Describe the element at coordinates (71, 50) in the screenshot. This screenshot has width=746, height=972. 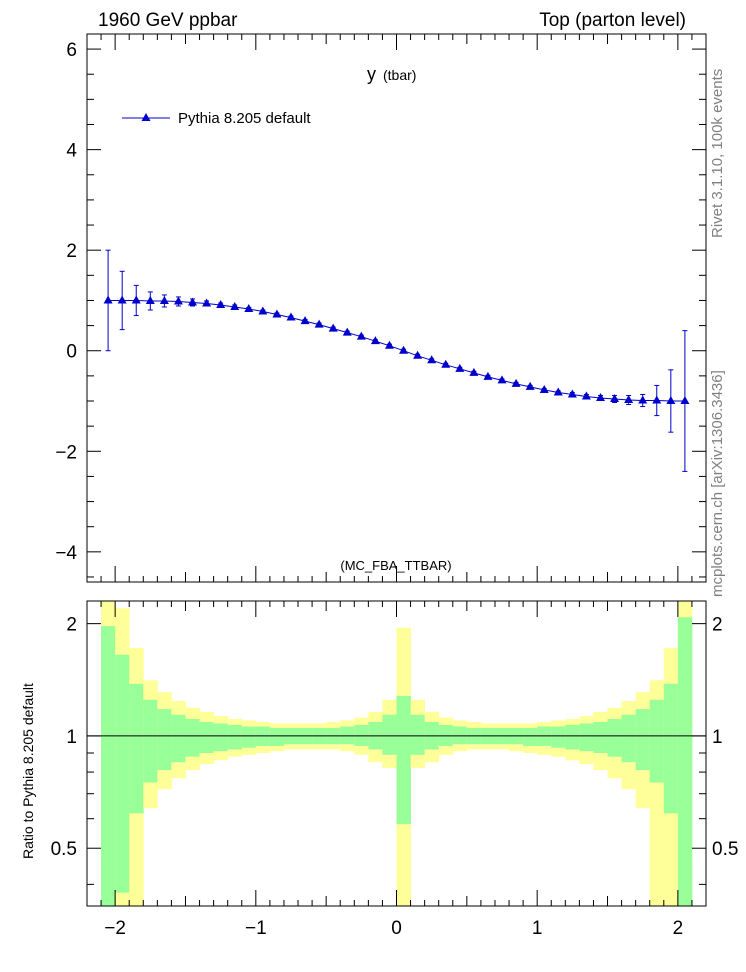
I see `main-y-tick-label: 6` at that location.